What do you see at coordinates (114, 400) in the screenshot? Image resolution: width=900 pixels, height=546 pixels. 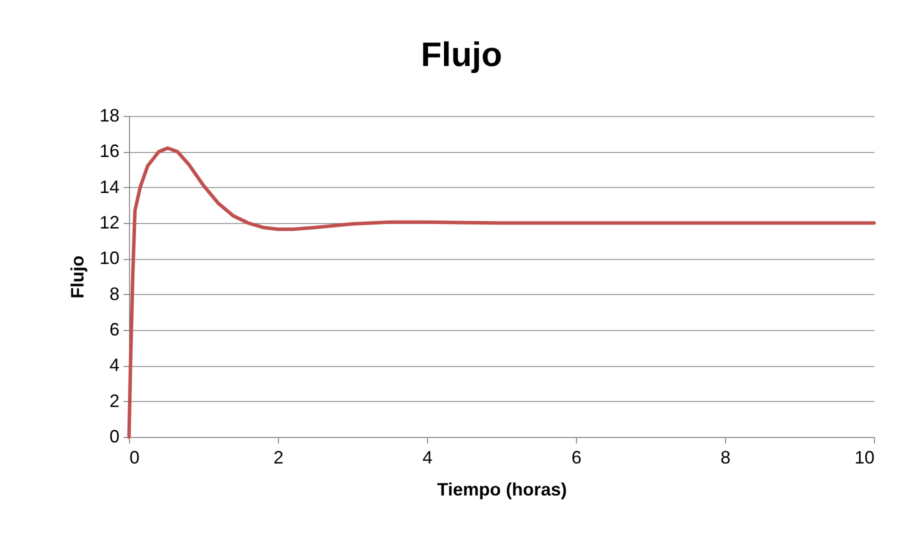 I see `y-tick-label: 2` at bounding box center [114, 400].